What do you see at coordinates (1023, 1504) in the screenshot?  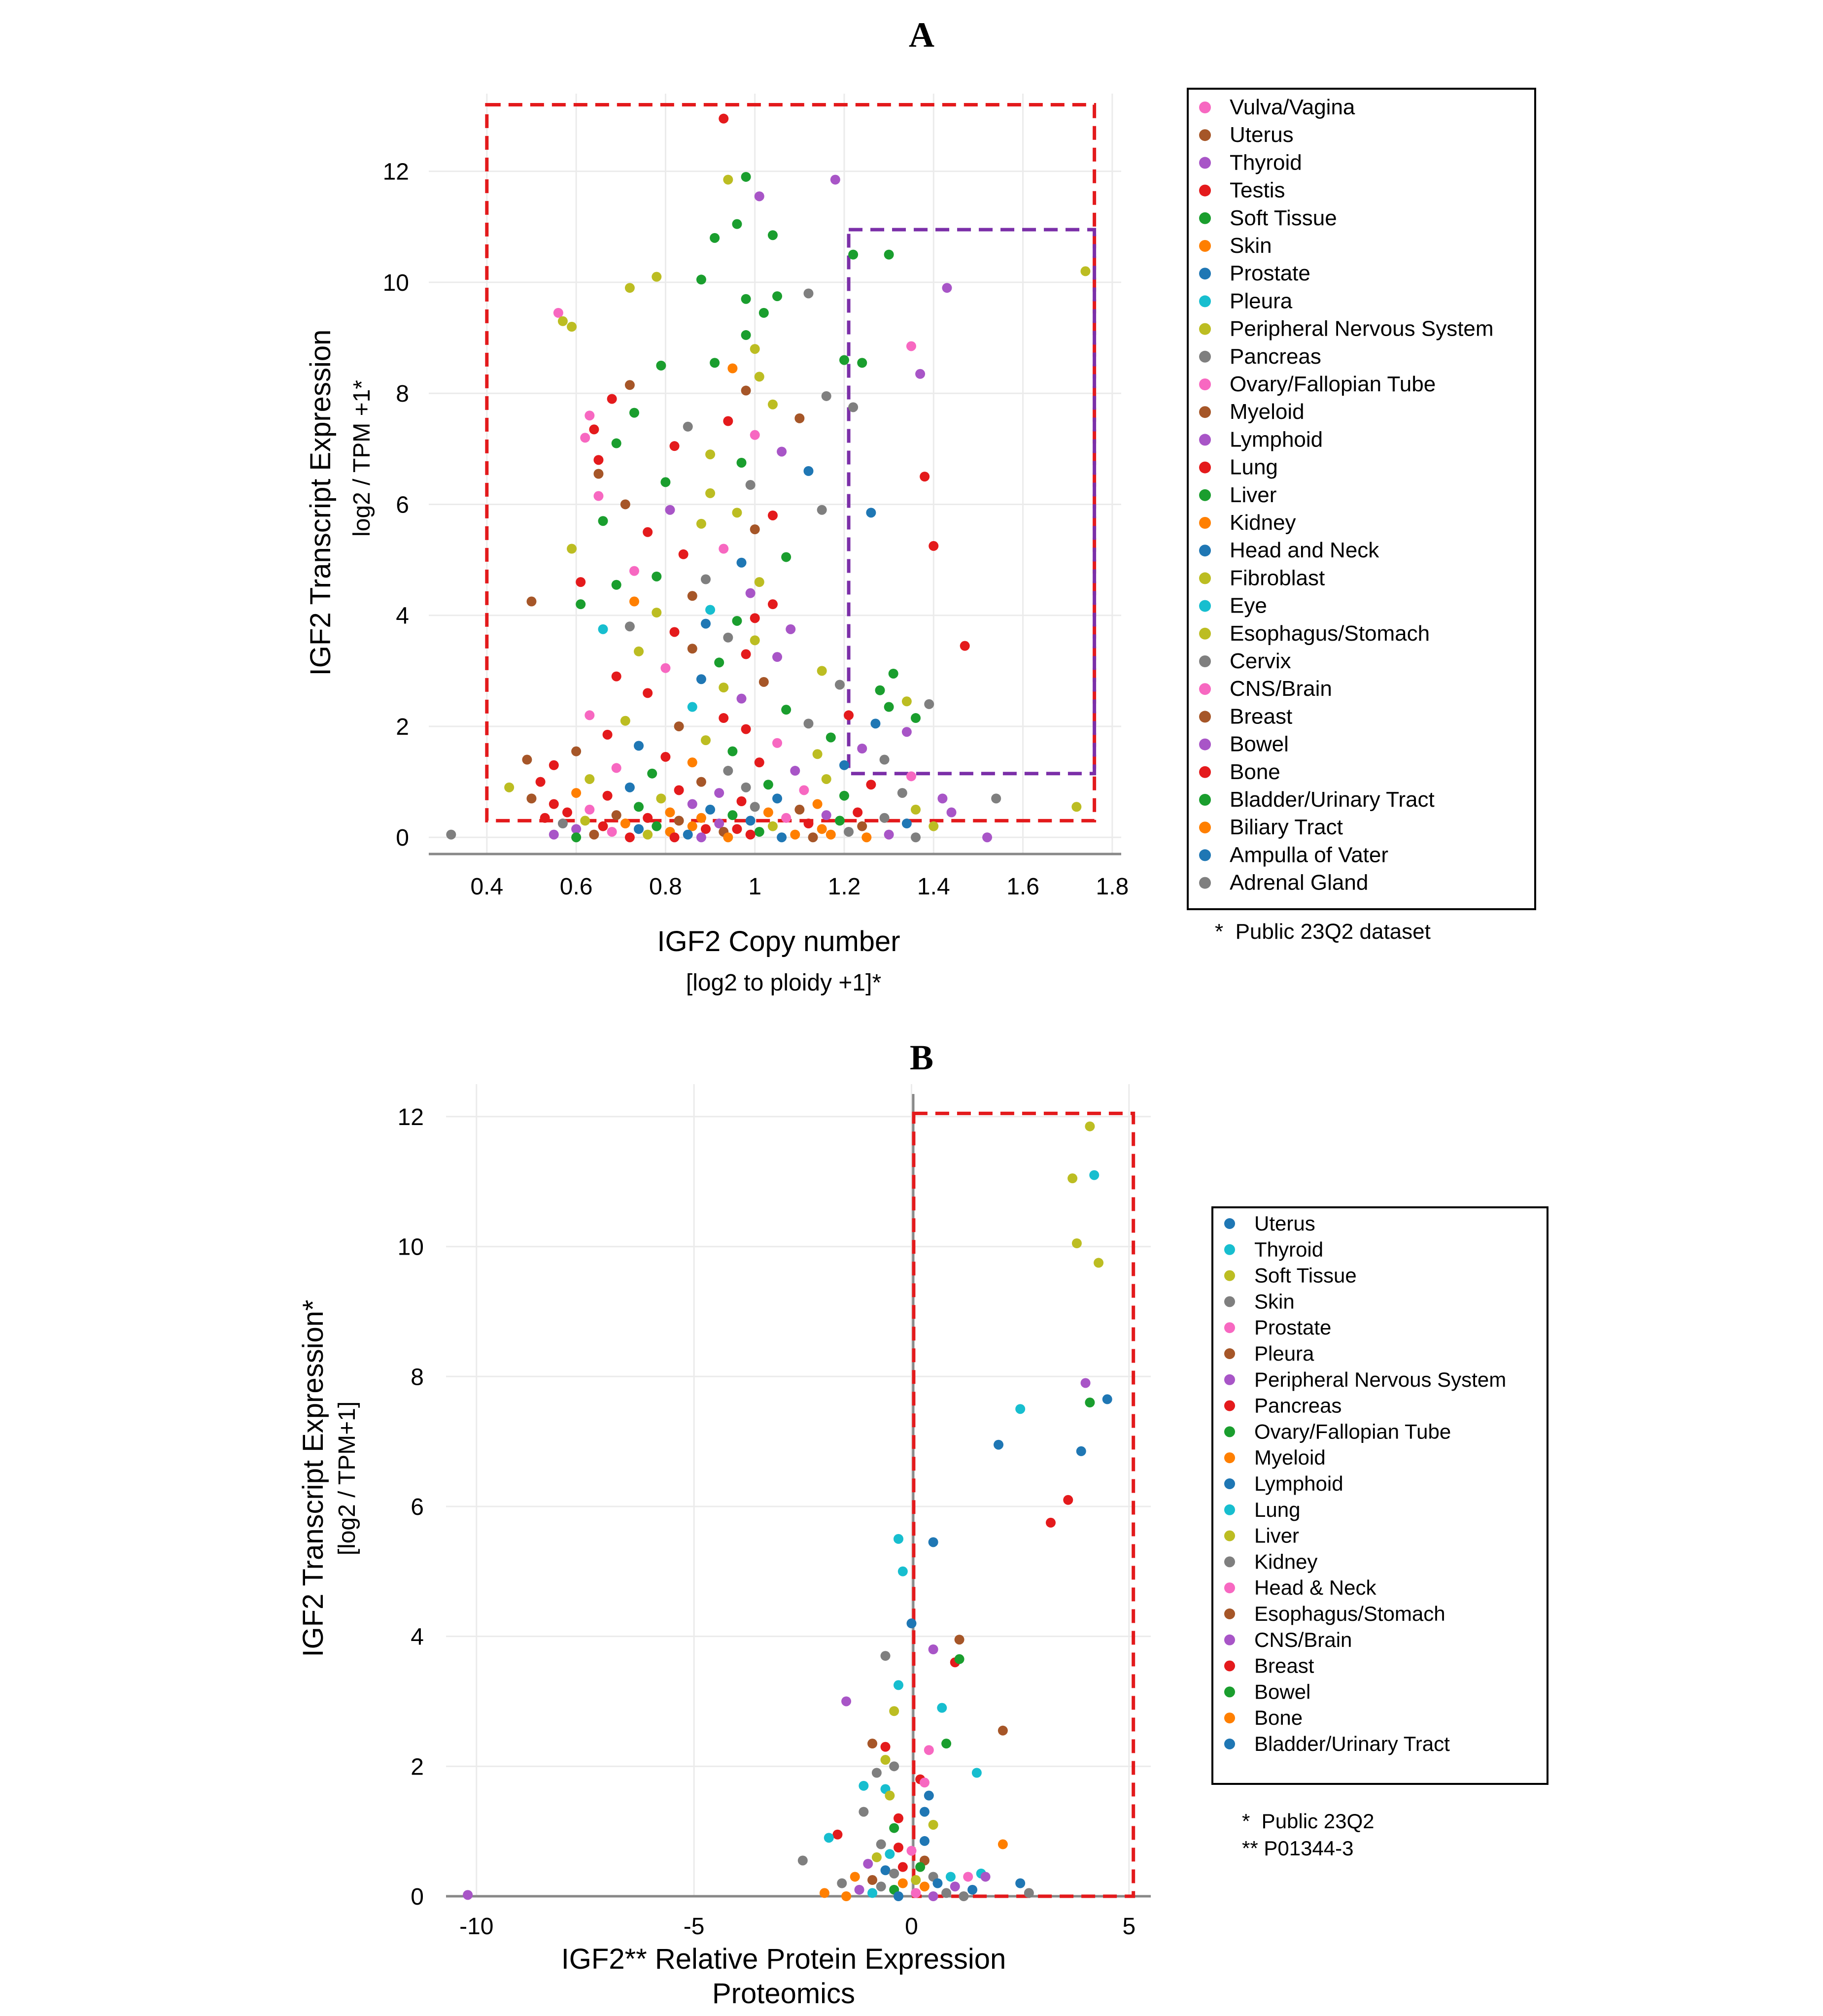 I see `red-region` at bounding box center [1023, 1504].